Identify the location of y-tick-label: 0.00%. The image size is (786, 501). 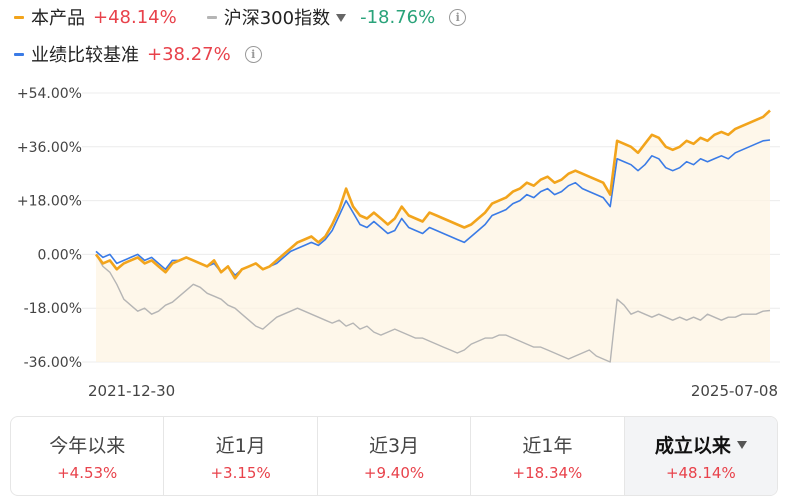
(60, 255).